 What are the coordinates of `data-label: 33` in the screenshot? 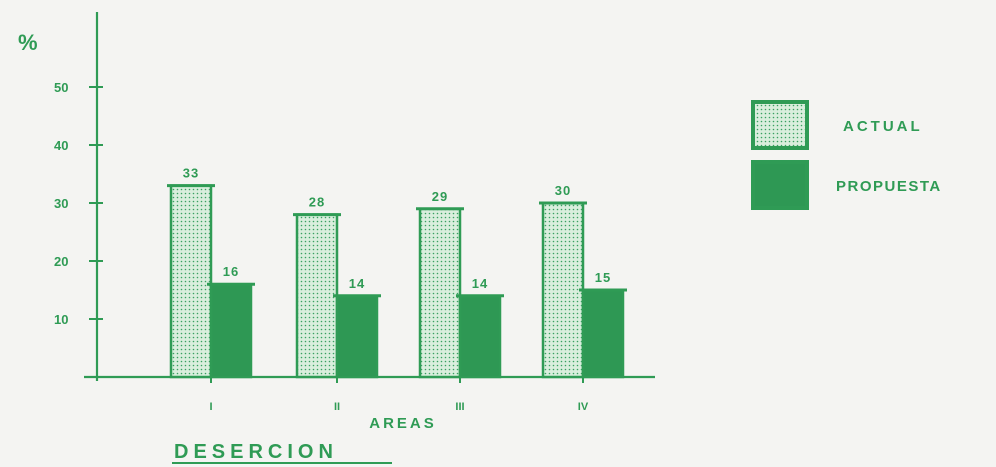 It's located at (191, 173).